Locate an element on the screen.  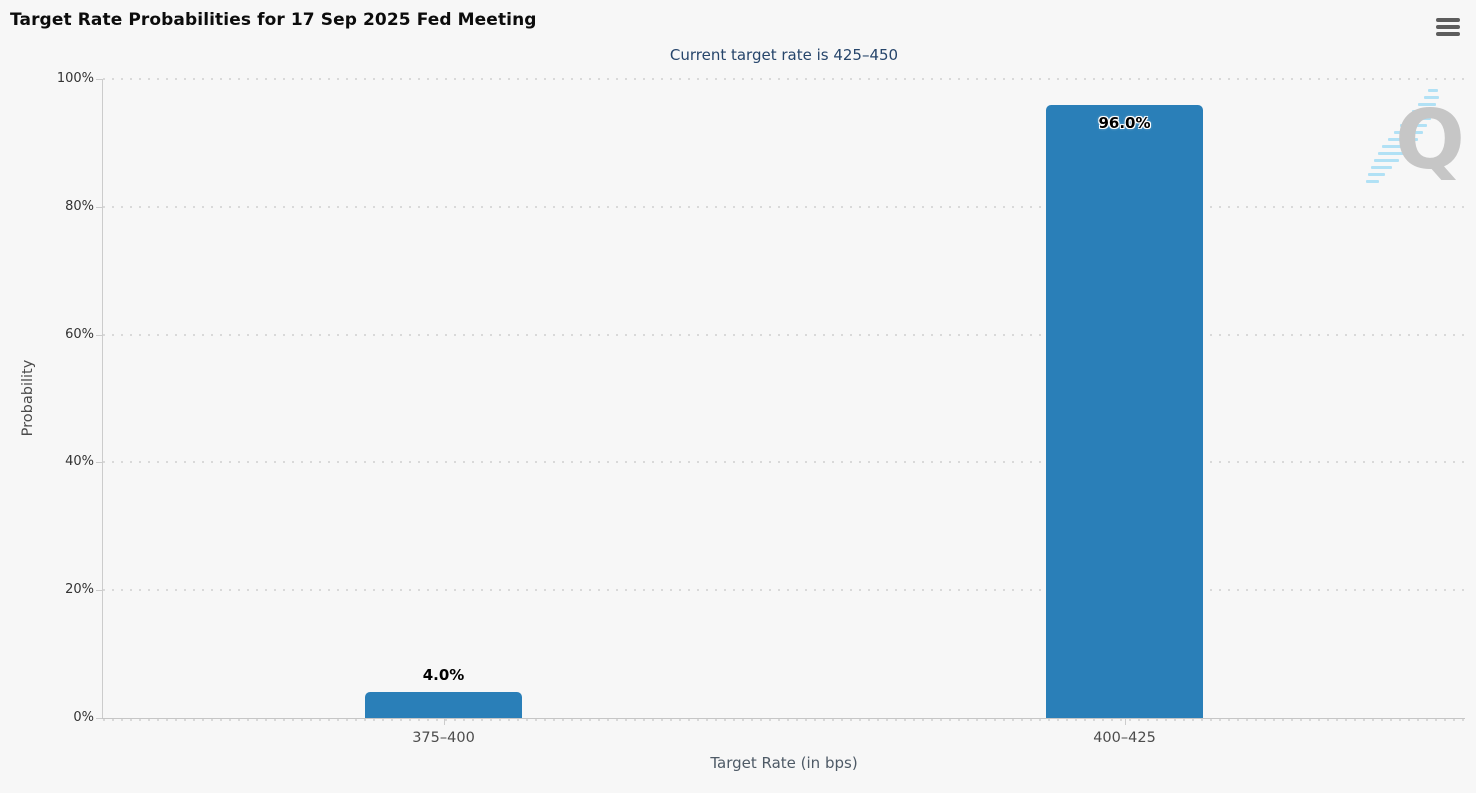
chart-context-menu-button is located at coordinates (1448, 27).